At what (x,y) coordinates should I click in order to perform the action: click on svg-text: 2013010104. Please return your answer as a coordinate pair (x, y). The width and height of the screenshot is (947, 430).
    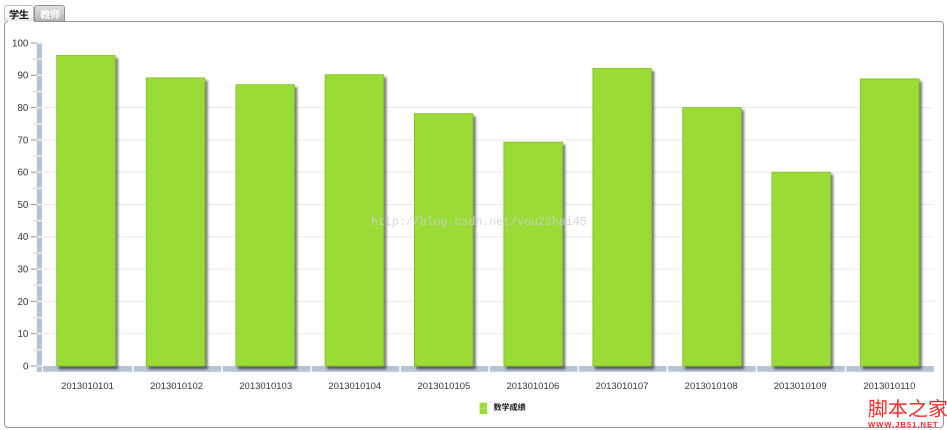
    Looking at the image, I should click on (354, 386).